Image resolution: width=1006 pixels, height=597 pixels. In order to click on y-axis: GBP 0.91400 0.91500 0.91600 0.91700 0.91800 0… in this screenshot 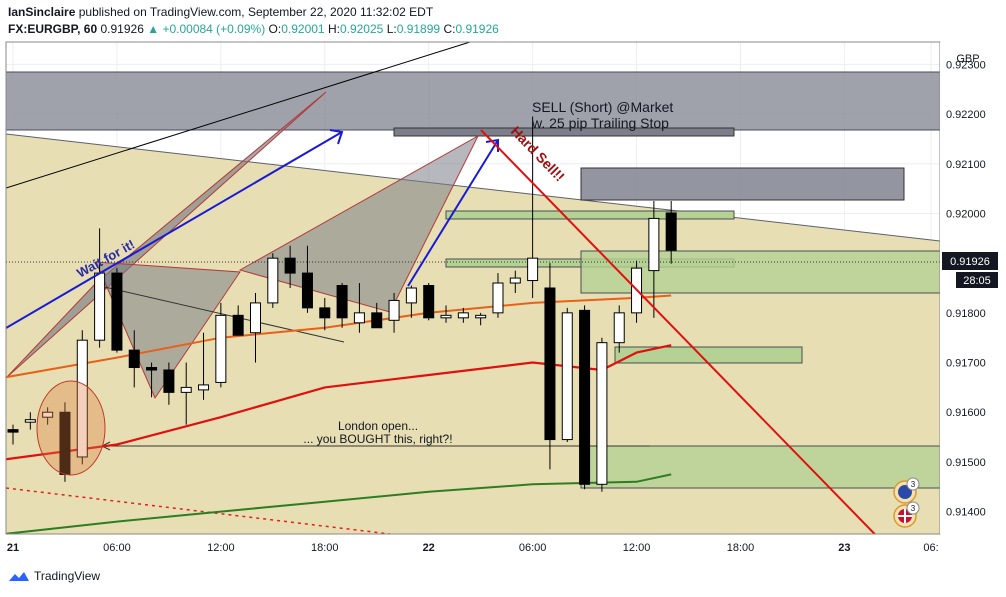, I will do `click(973, 288)`.